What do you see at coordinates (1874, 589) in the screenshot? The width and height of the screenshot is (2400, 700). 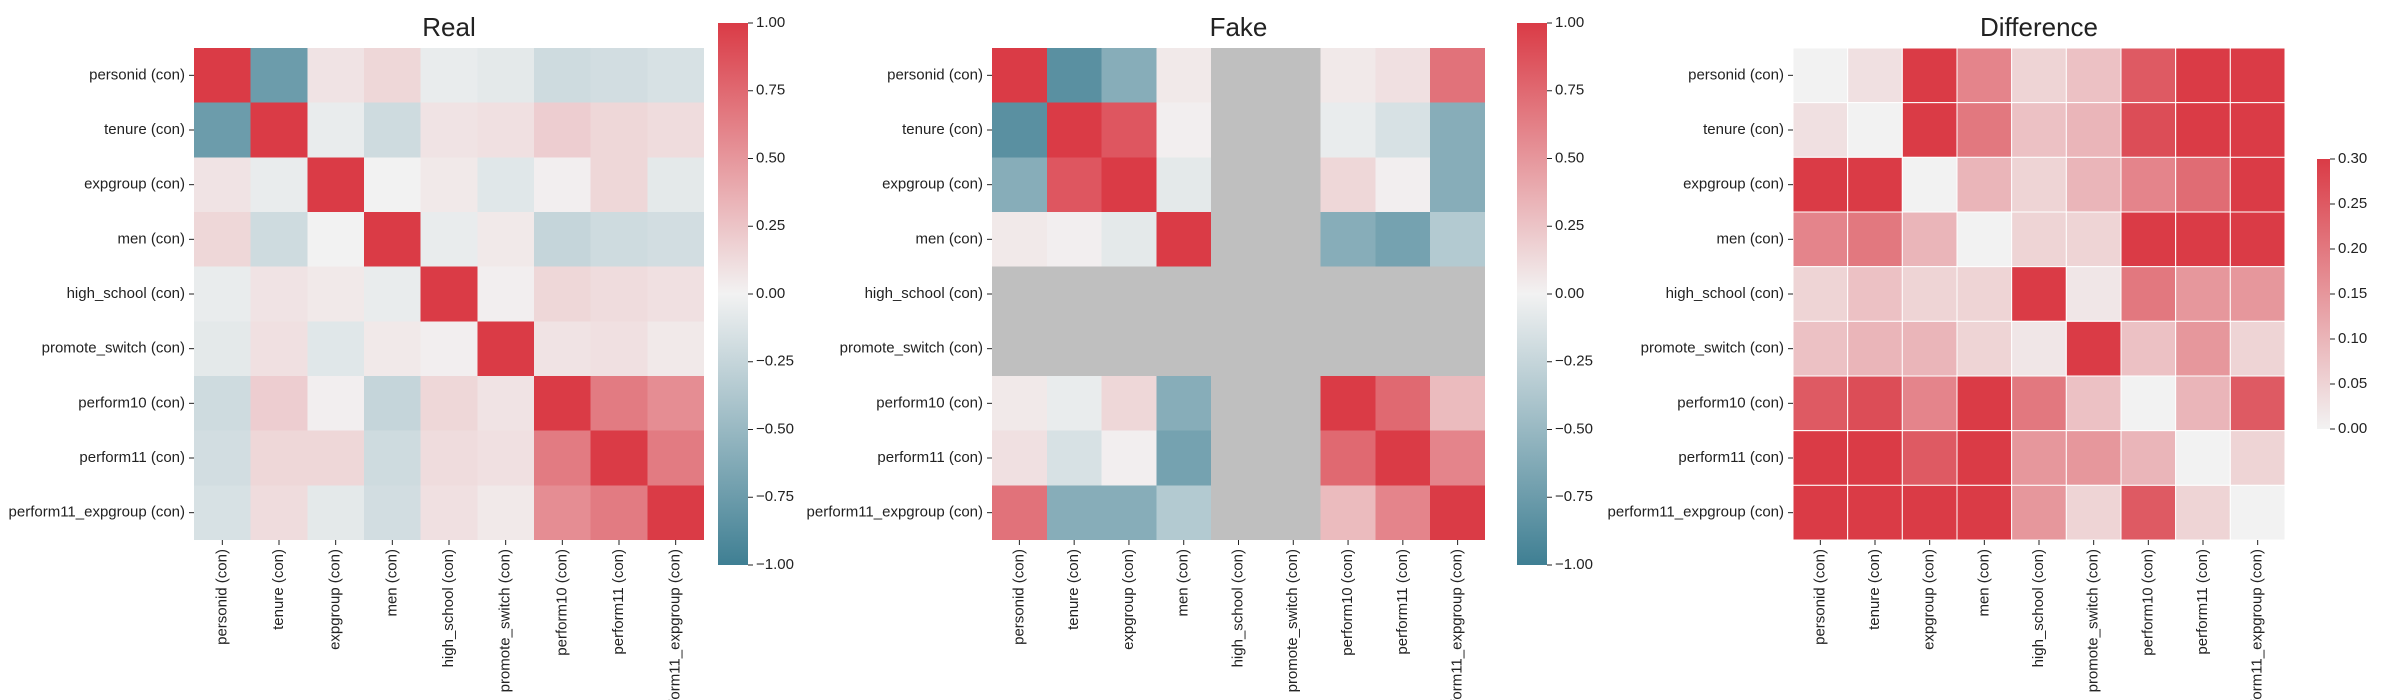 I see `x-tick-label: tenure (con)` at bounding box center [1874, 589].